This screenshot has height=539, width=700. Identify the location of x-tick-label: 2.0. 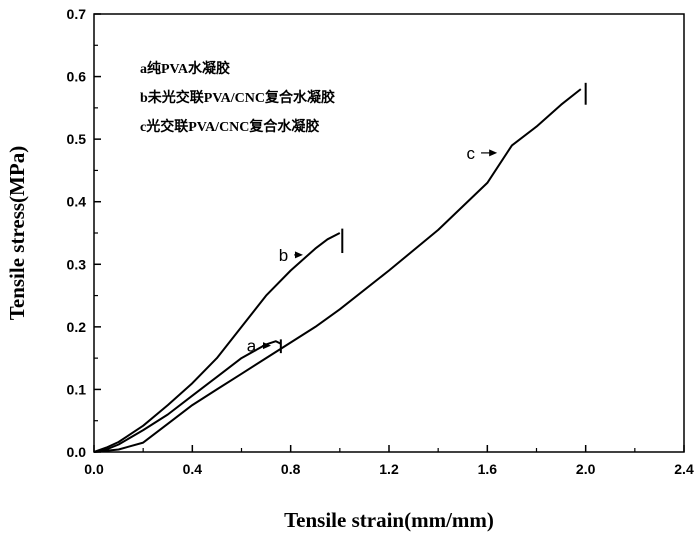
(586, 469).